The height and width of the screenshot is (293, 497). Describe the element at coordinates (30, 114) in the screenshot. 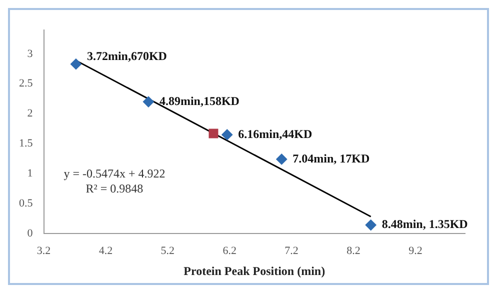

I see `y-tick-label: 2` at that location.